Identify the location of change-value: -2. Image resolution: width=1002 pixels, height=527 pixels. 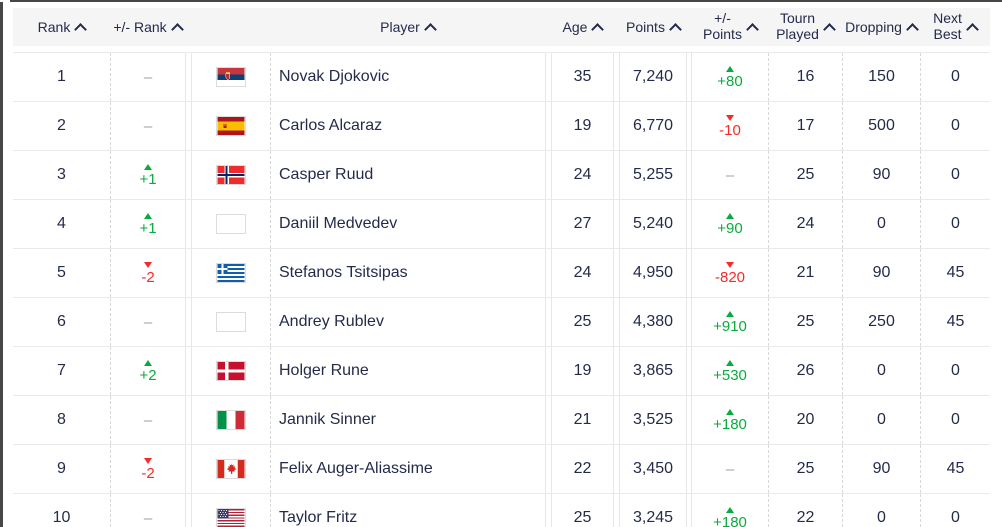
(148, 277).